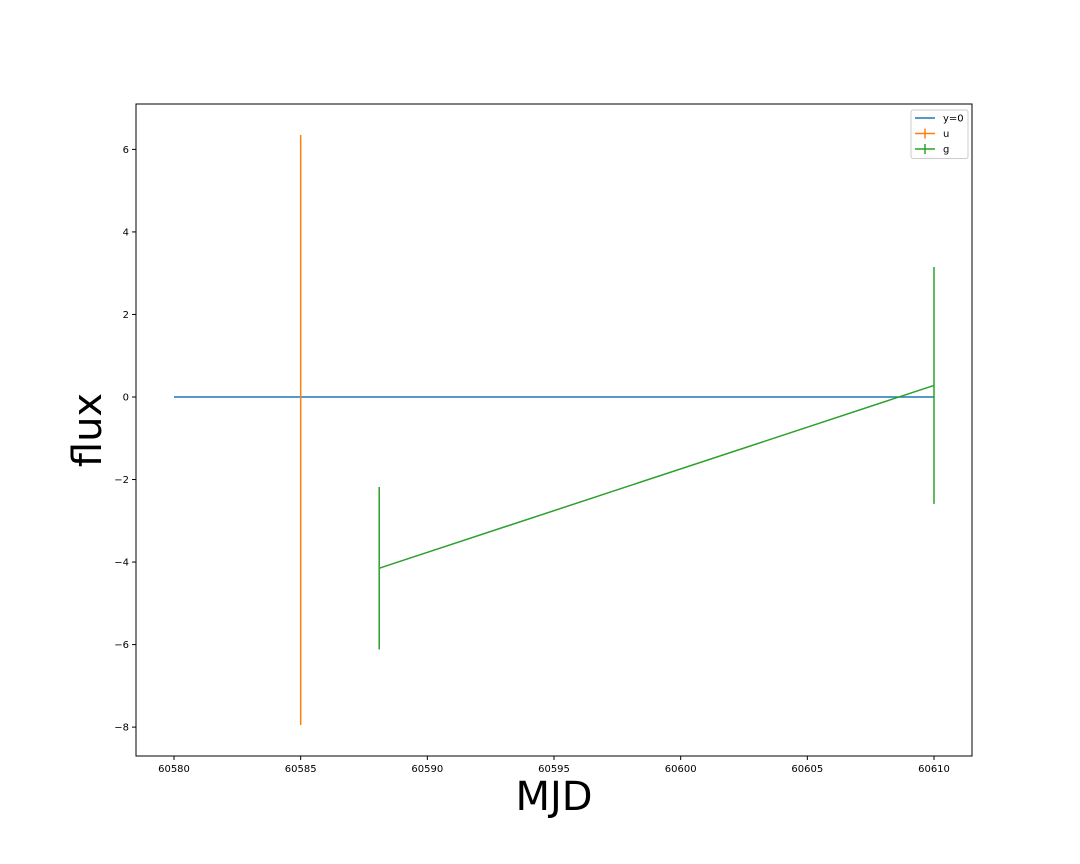  Describe the element at coordinates (953, 119) in the screenshot. I see `legend-label-y0: y=0` at that location.